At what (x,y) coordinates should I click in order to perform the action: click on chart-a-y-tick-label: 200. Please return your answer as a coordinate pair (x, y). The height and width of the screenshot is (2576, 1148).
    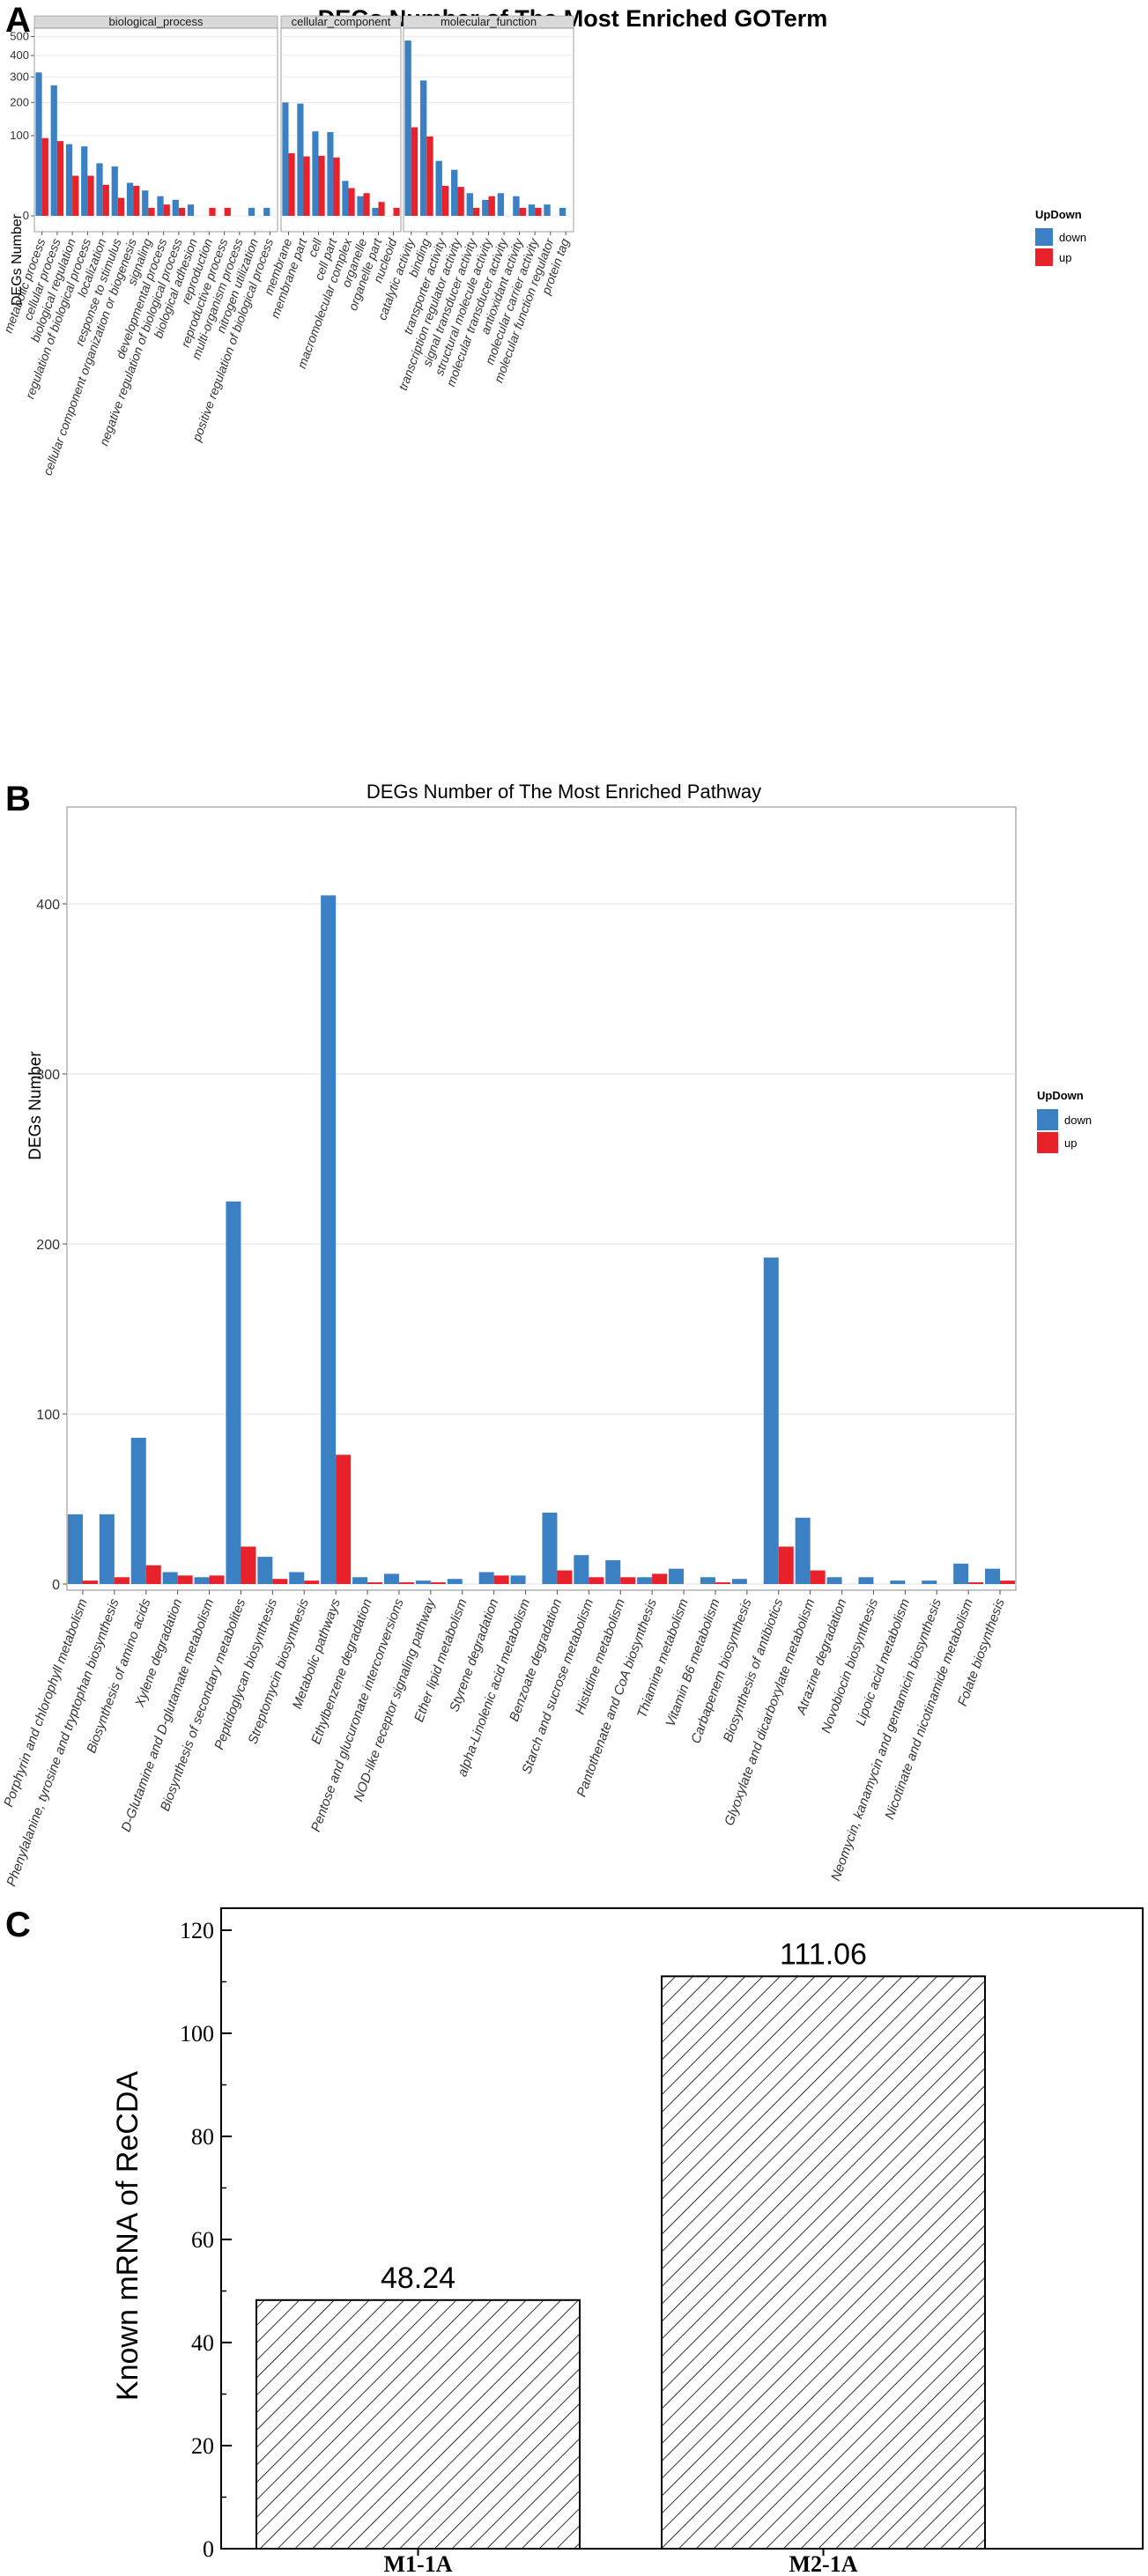
    Looking at the image, I should click on (19, 102).